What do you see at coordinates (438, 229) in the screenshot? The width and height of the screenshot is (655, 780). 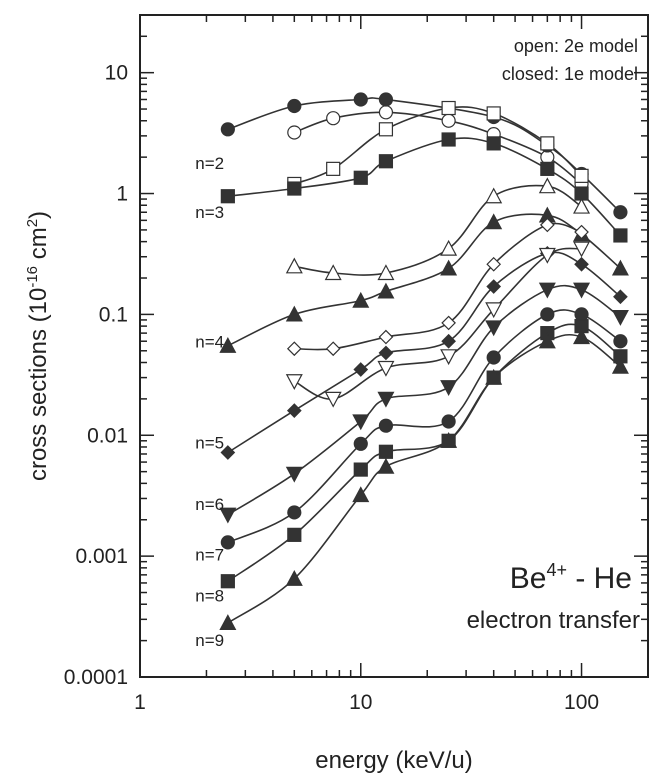 I see `series-n=4-2e` at bounding box center [438, 229].